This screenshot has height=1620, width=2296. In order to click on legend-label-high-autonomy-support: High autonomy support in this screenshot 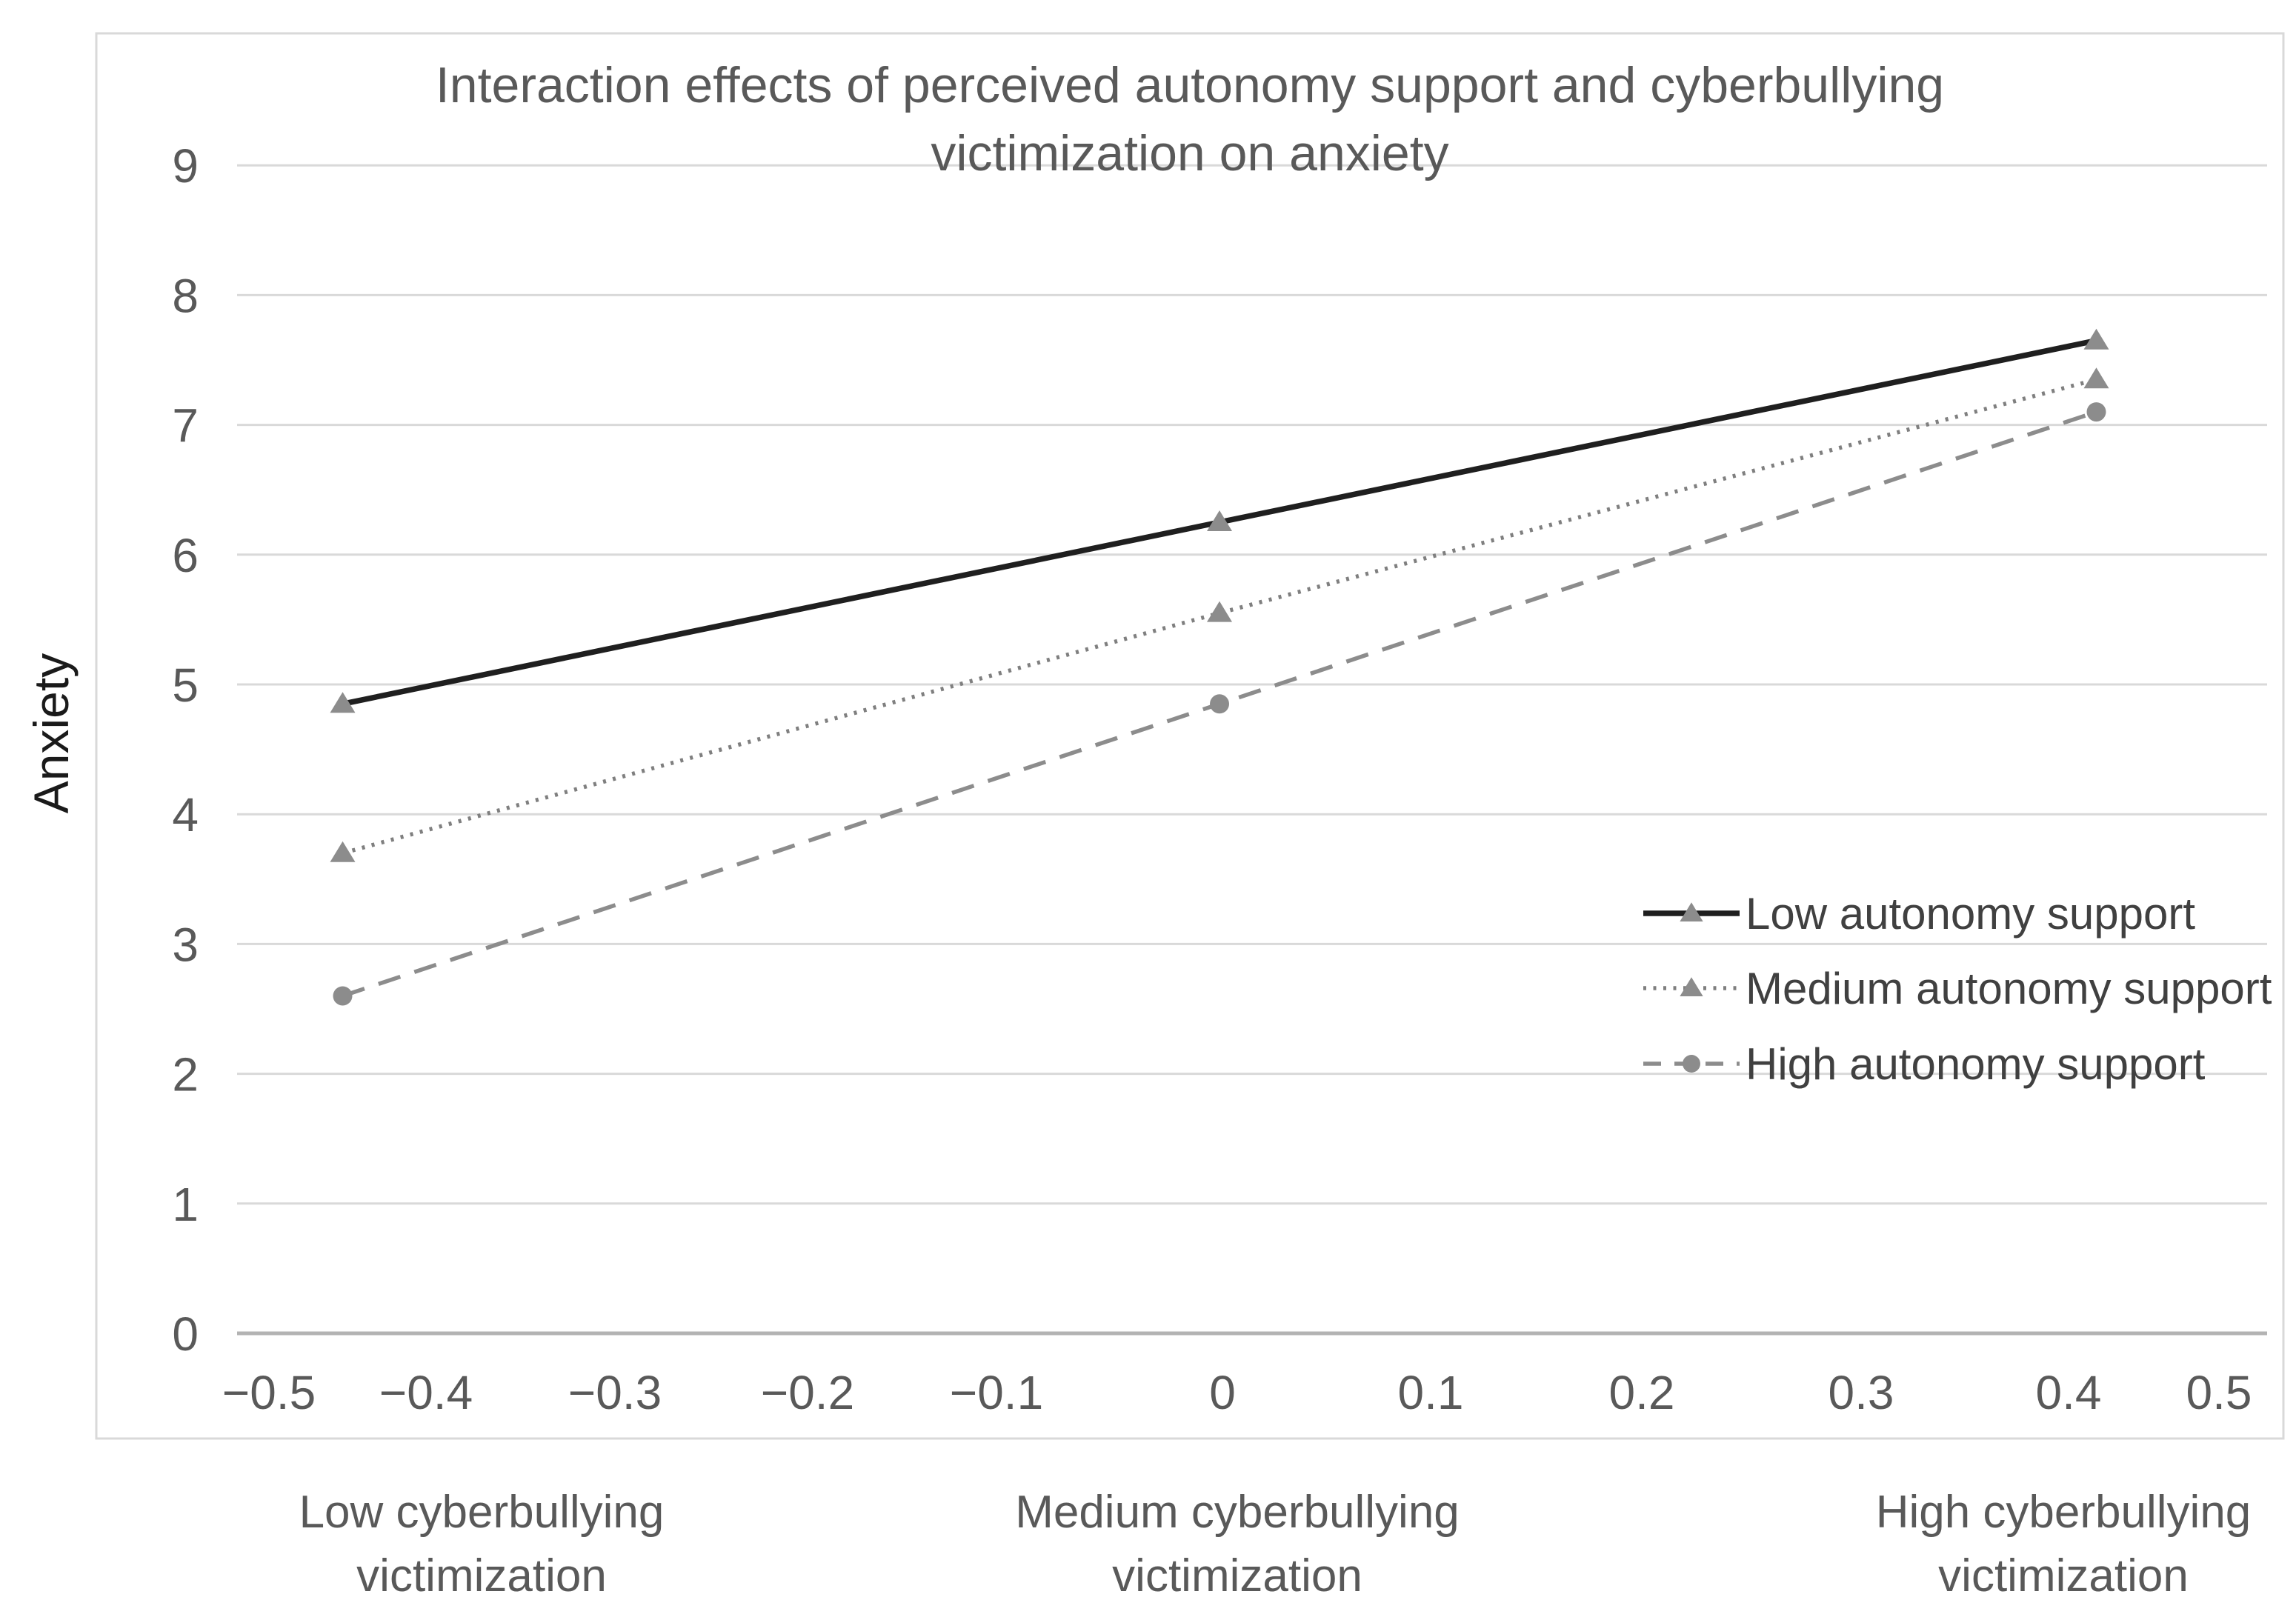, I will do `click(1976, 1064)`.